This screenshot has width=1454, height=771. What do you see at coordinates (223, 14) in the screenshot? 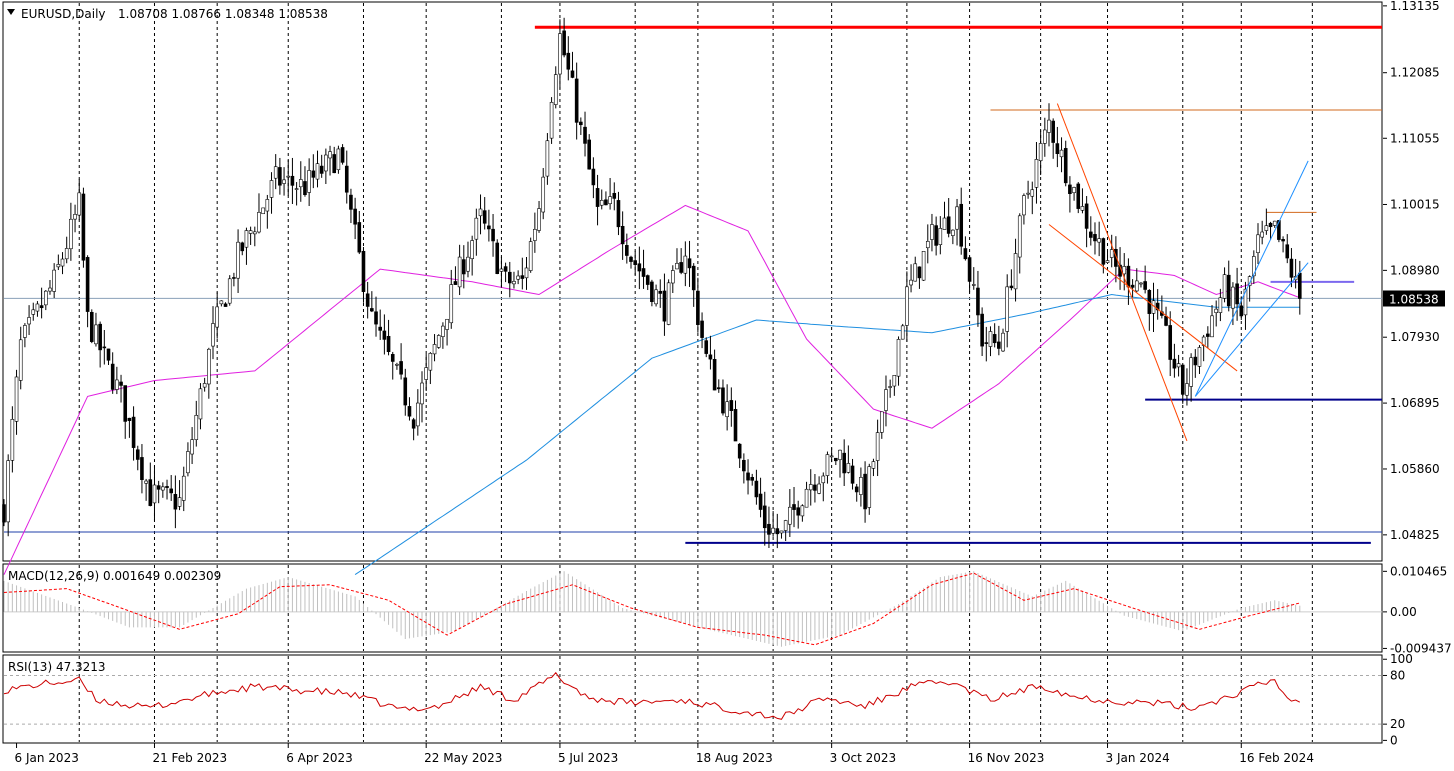
I see `ohlc-readout: 1.08708 1.08766 1.08348 1.08538` at bounding box center [223, 14].